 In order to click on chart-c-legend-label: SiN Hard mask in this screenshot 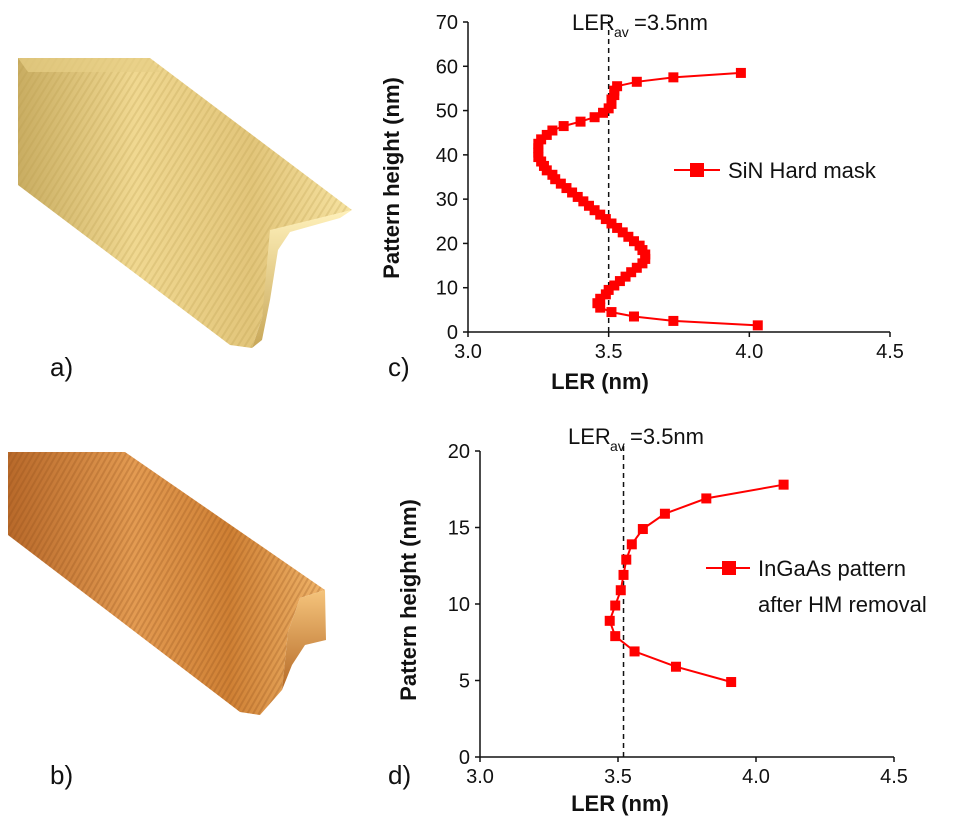, I will do `click(802, 170)`.